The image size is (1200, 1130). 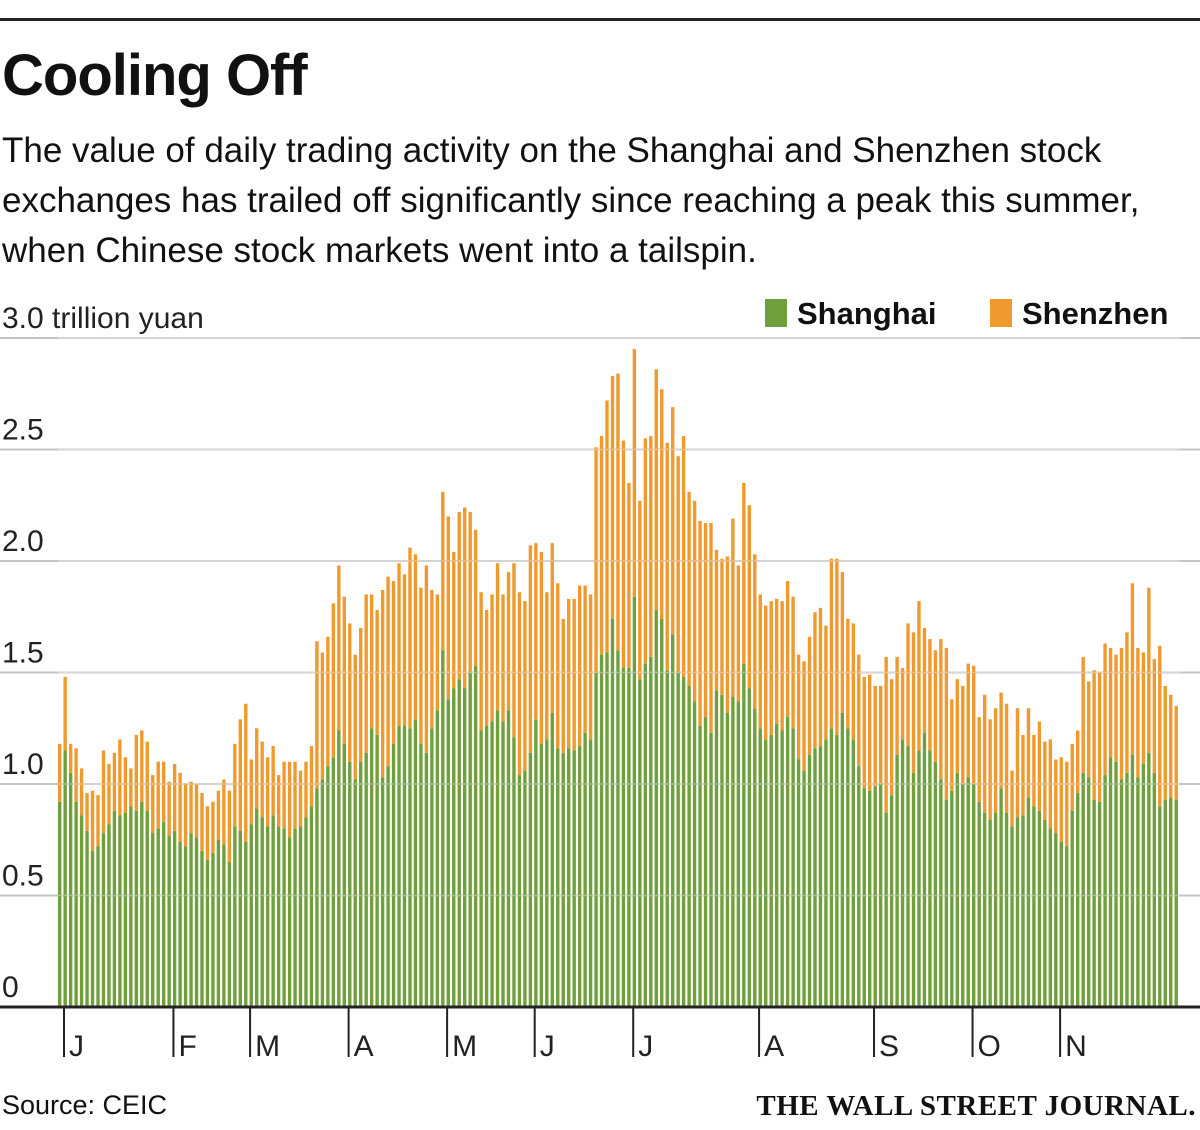 What do you see at coordinates (103, 318) in the screenshot?
I see `y-tick-label: 3.0 trillion yuan` at bounding box center [103, 318].